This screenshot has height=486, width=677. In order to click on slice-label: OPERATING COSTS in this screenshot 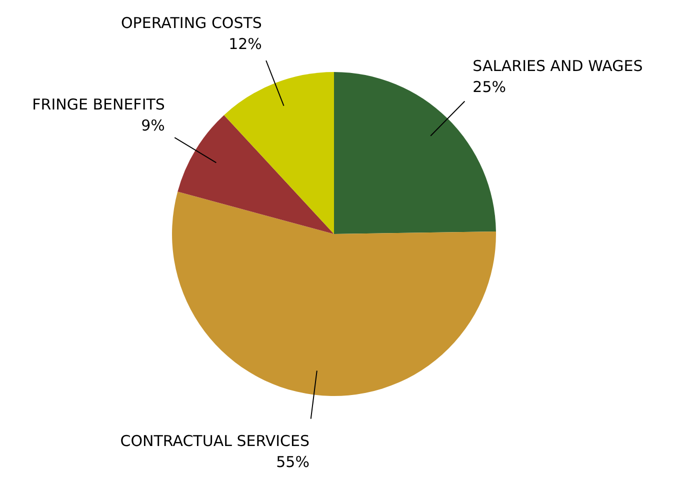, I will do `click(191, 23)`.